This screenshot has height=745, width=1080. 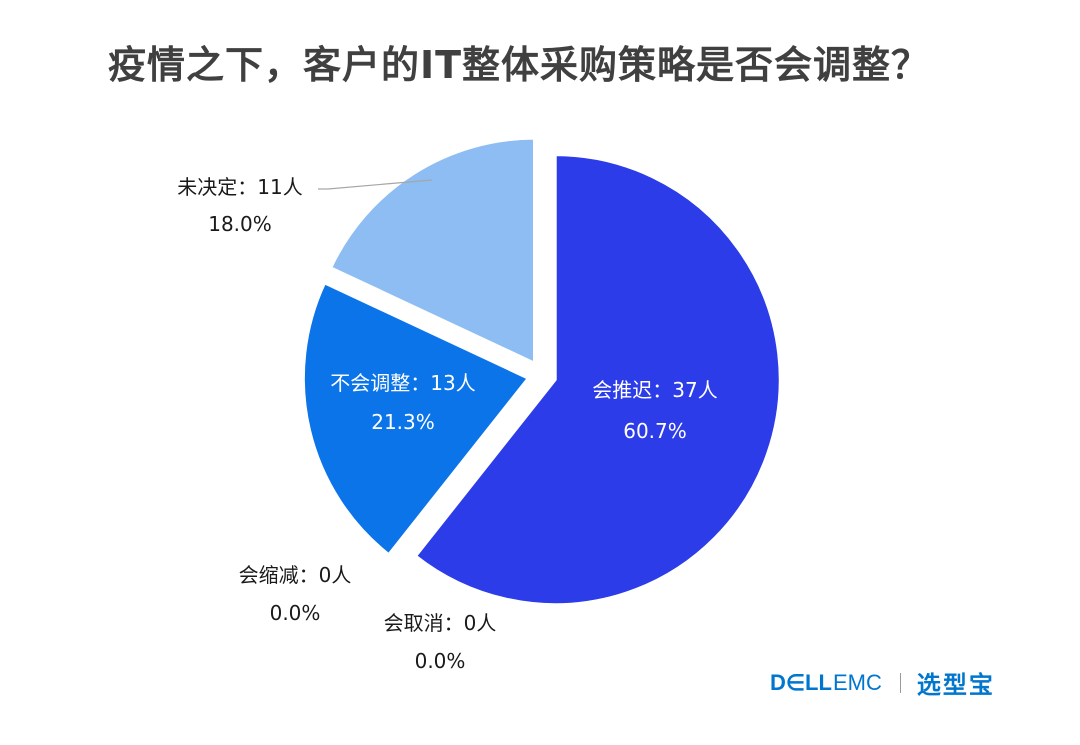 I want to click on slice-4-leader-line, so click(x=375, y=184).